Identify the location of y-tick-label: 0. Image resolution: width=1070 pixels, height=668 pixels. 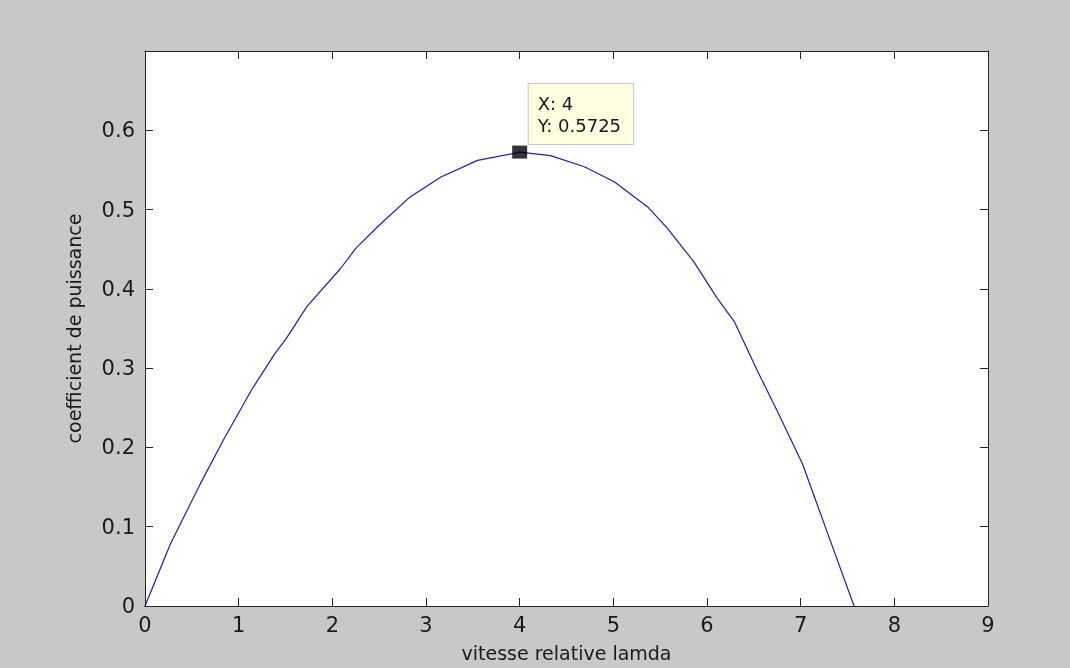
(128, 606).